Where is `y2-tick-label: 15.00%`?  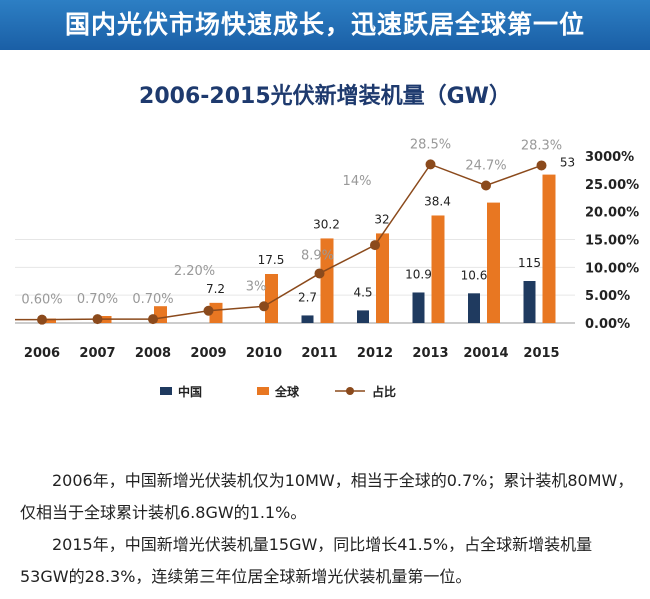 y2-tick-label: 15.00% is located at coordinates (612, 241).